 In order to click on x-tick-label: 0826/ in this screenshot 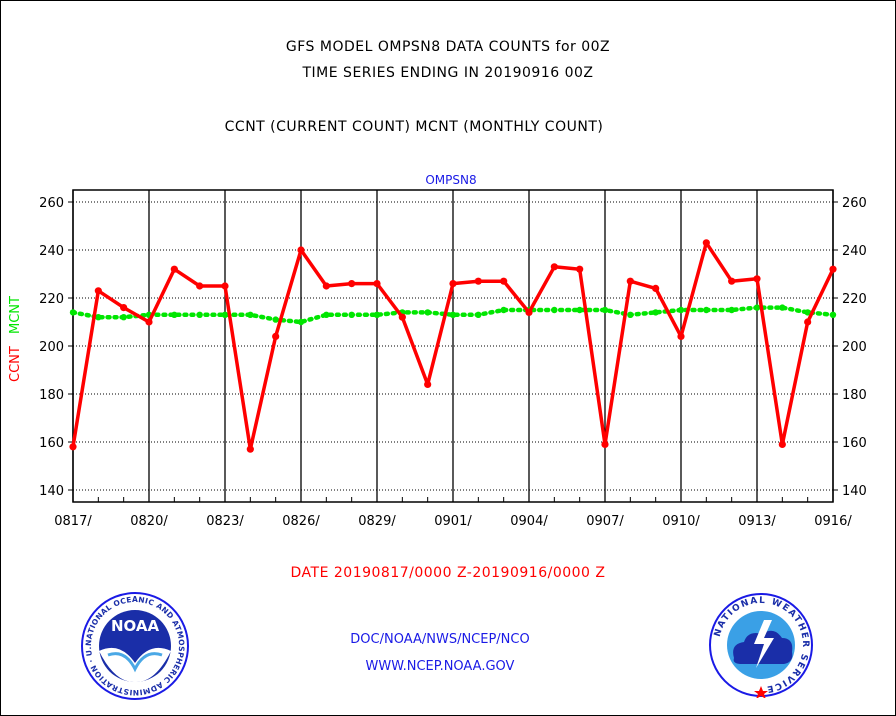, I will do `click(301, 521)`.